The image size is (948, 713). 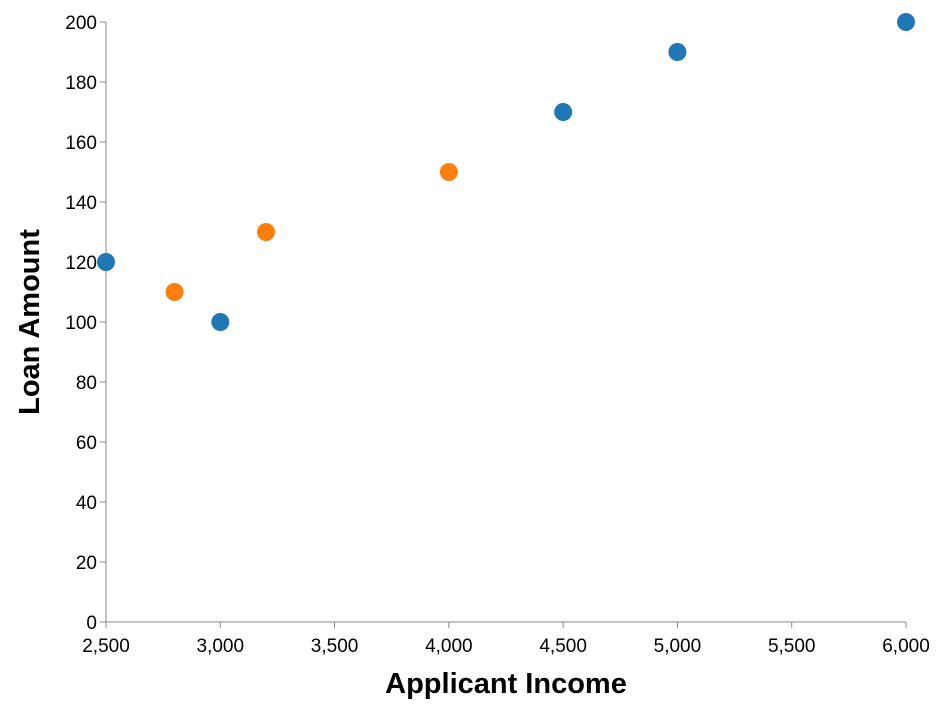 What do you see at coordinates (678, 646) in the screenshot?
I see `x-tick-label: 5,000` at bounding box center [678, 646].